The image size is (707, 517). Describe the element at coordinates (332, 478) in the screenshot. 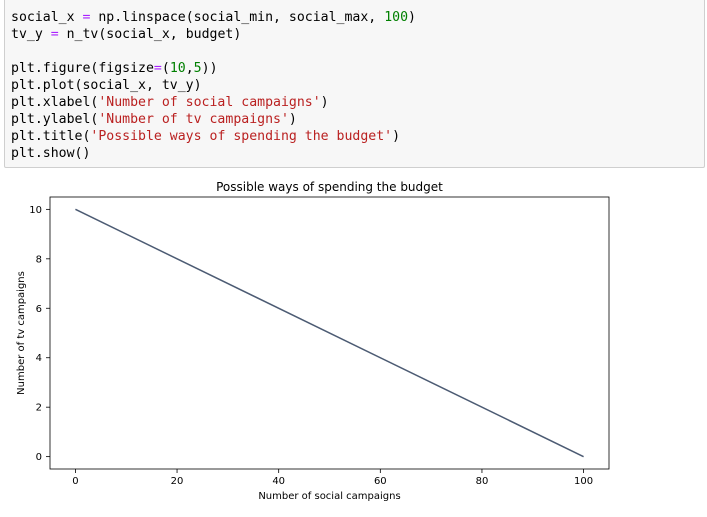

I see `x-axis-ticks: 0 20 40 60 80 100` at that location.